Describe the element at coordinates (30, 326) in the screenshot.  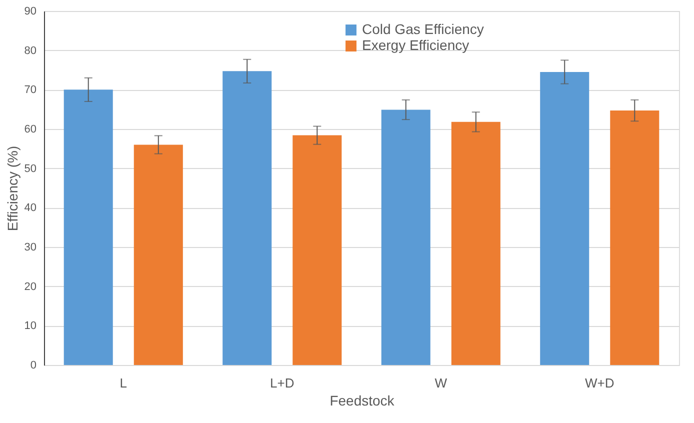
I see `y-tick-label: 10` at that location.